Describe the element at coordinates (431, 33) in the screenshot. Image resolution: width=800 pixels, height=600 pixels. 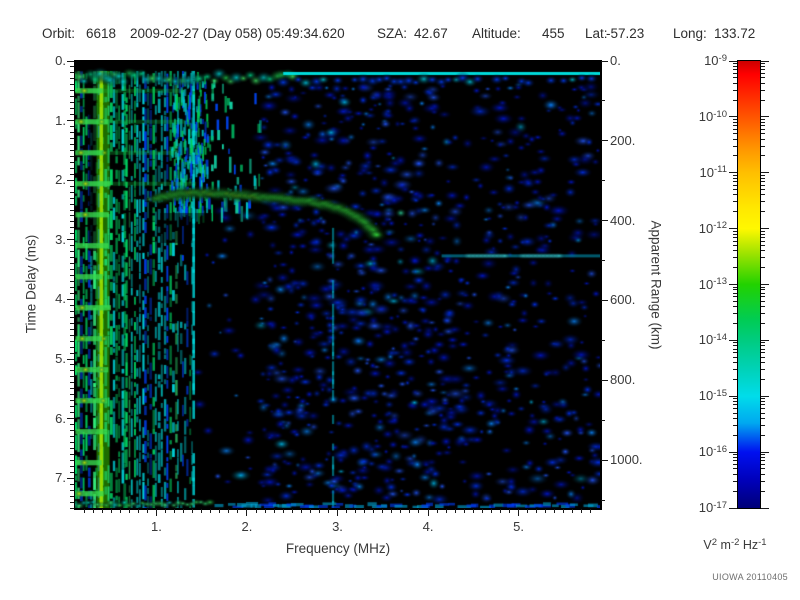
I see `header-field: 42.67` at that location.